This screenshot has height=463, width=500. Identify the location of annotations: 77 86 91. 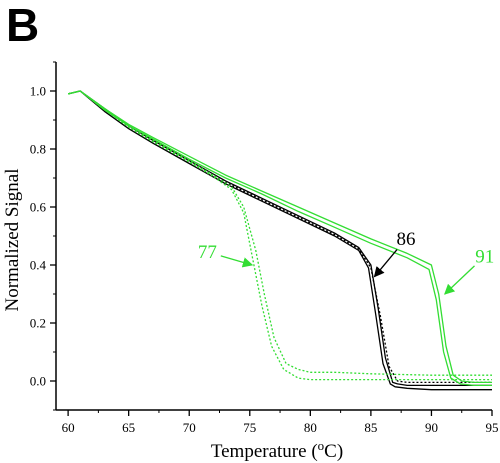
(346, 262).